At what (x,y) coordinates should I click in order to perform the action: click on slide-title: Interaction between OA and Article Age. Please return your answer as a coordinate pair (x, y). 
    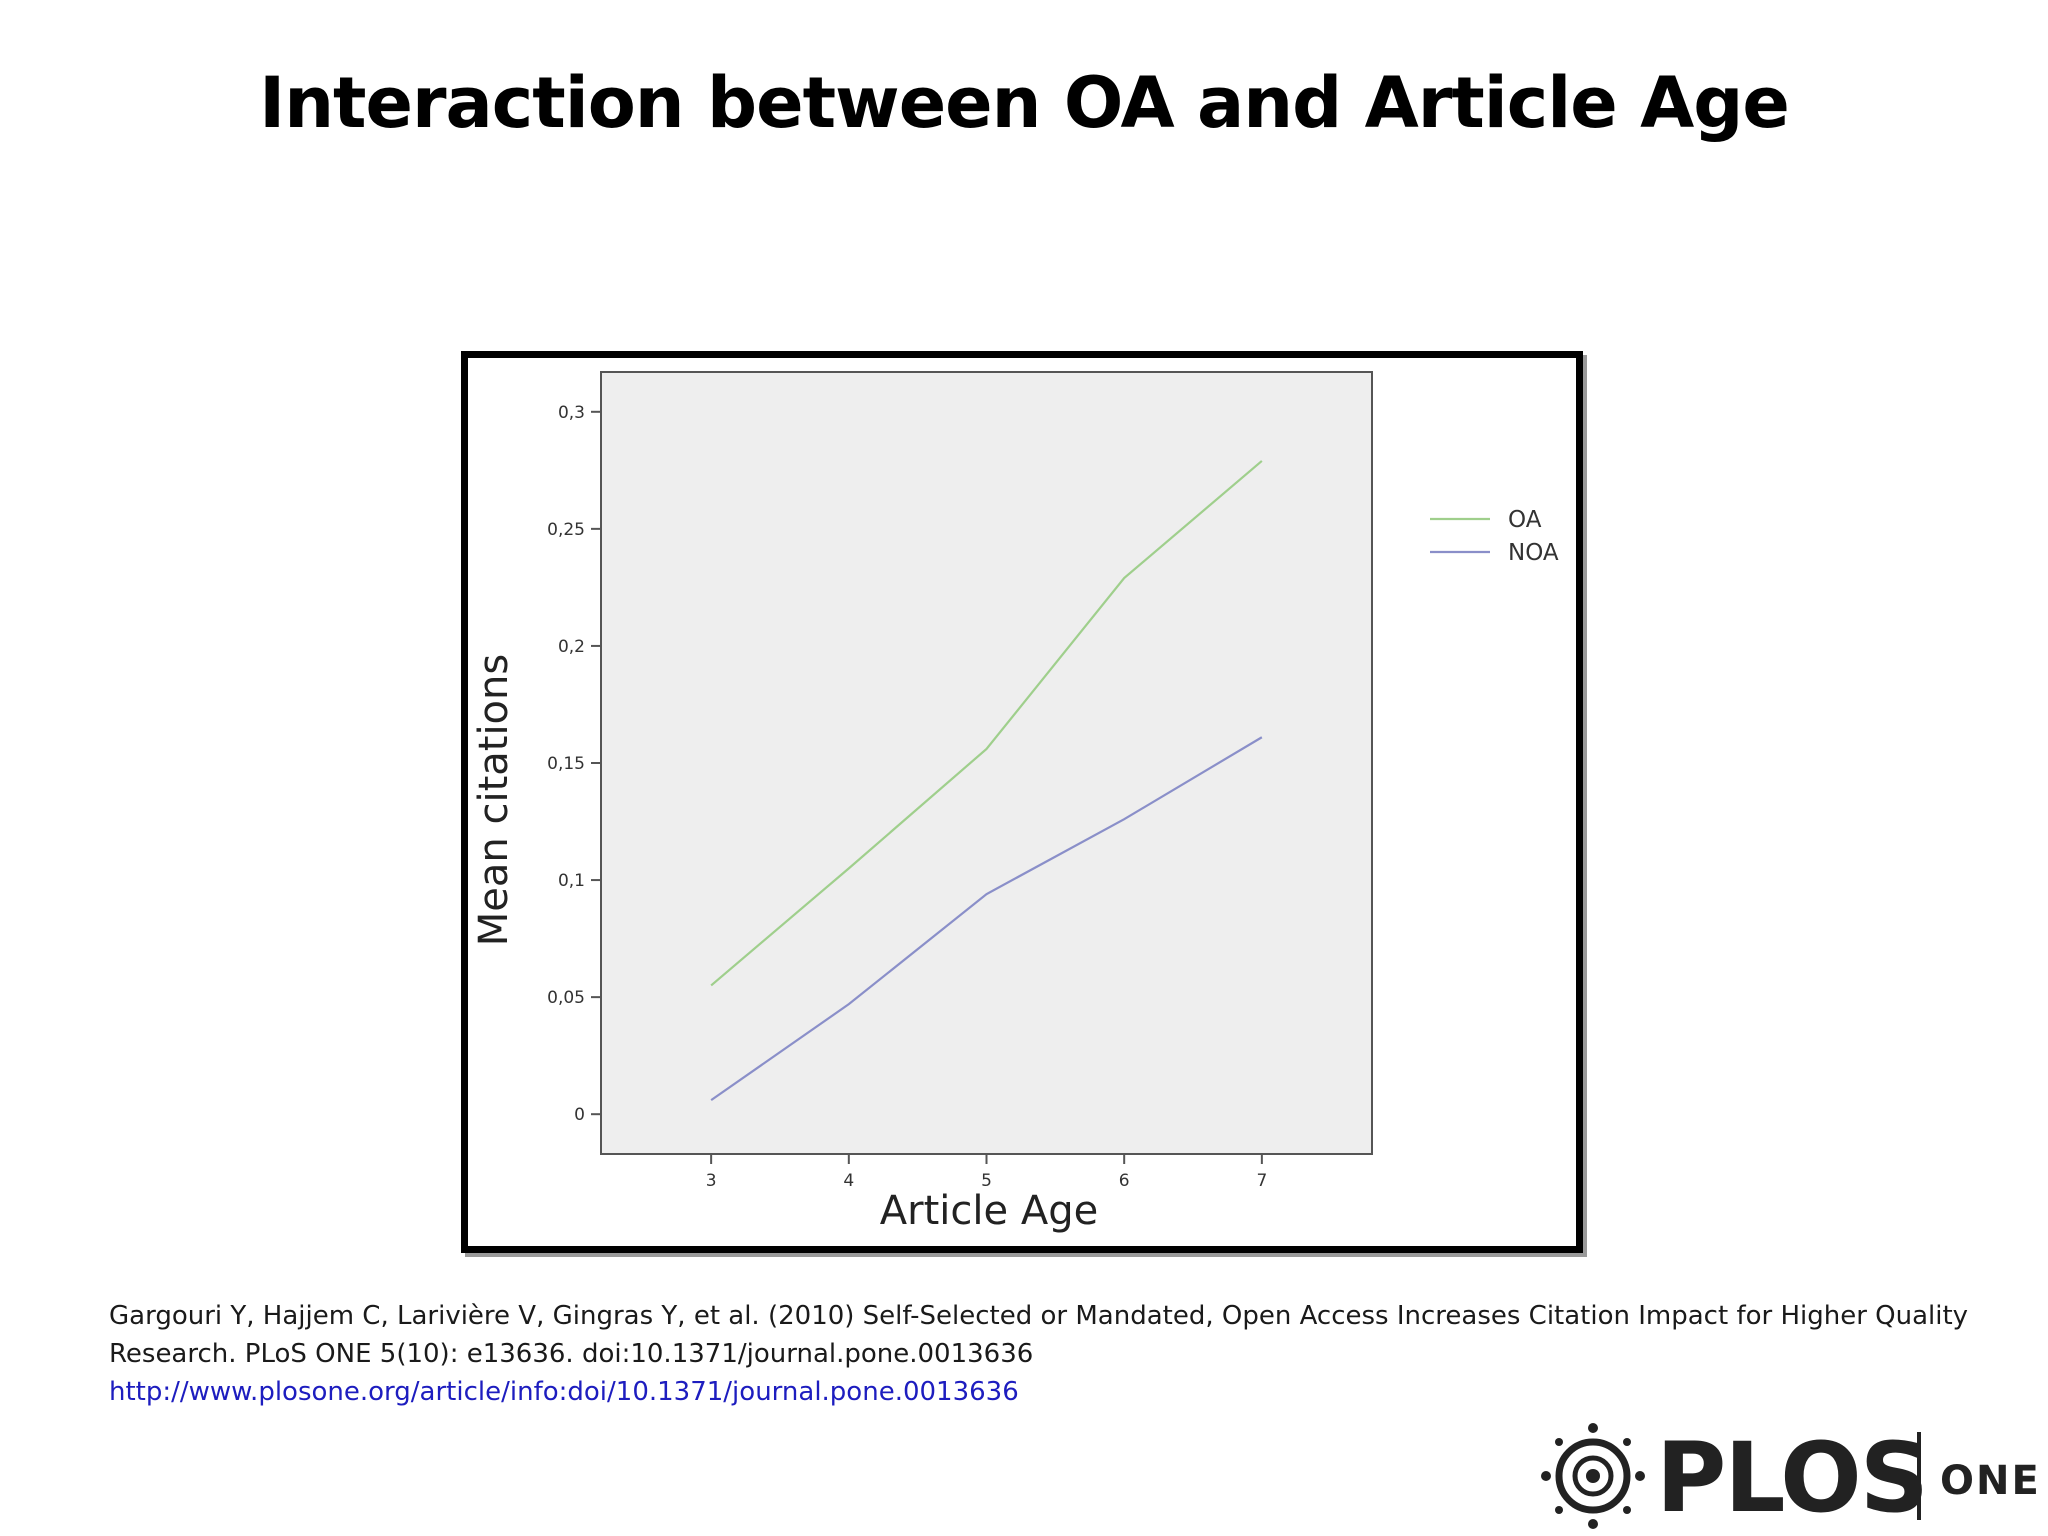
    Looking at the image, I should click on (1024, 103).